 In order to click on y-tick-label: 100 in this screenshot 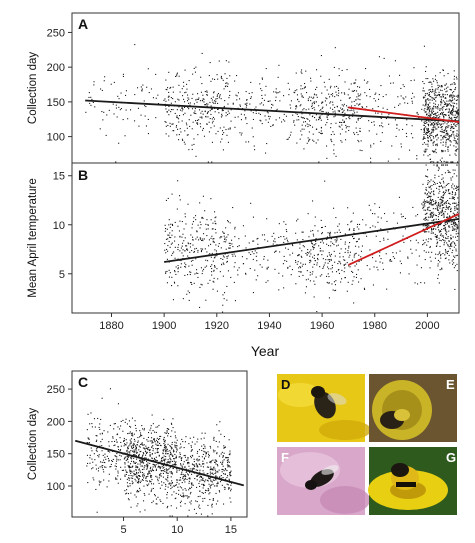, I will do `click(56, 487)`.